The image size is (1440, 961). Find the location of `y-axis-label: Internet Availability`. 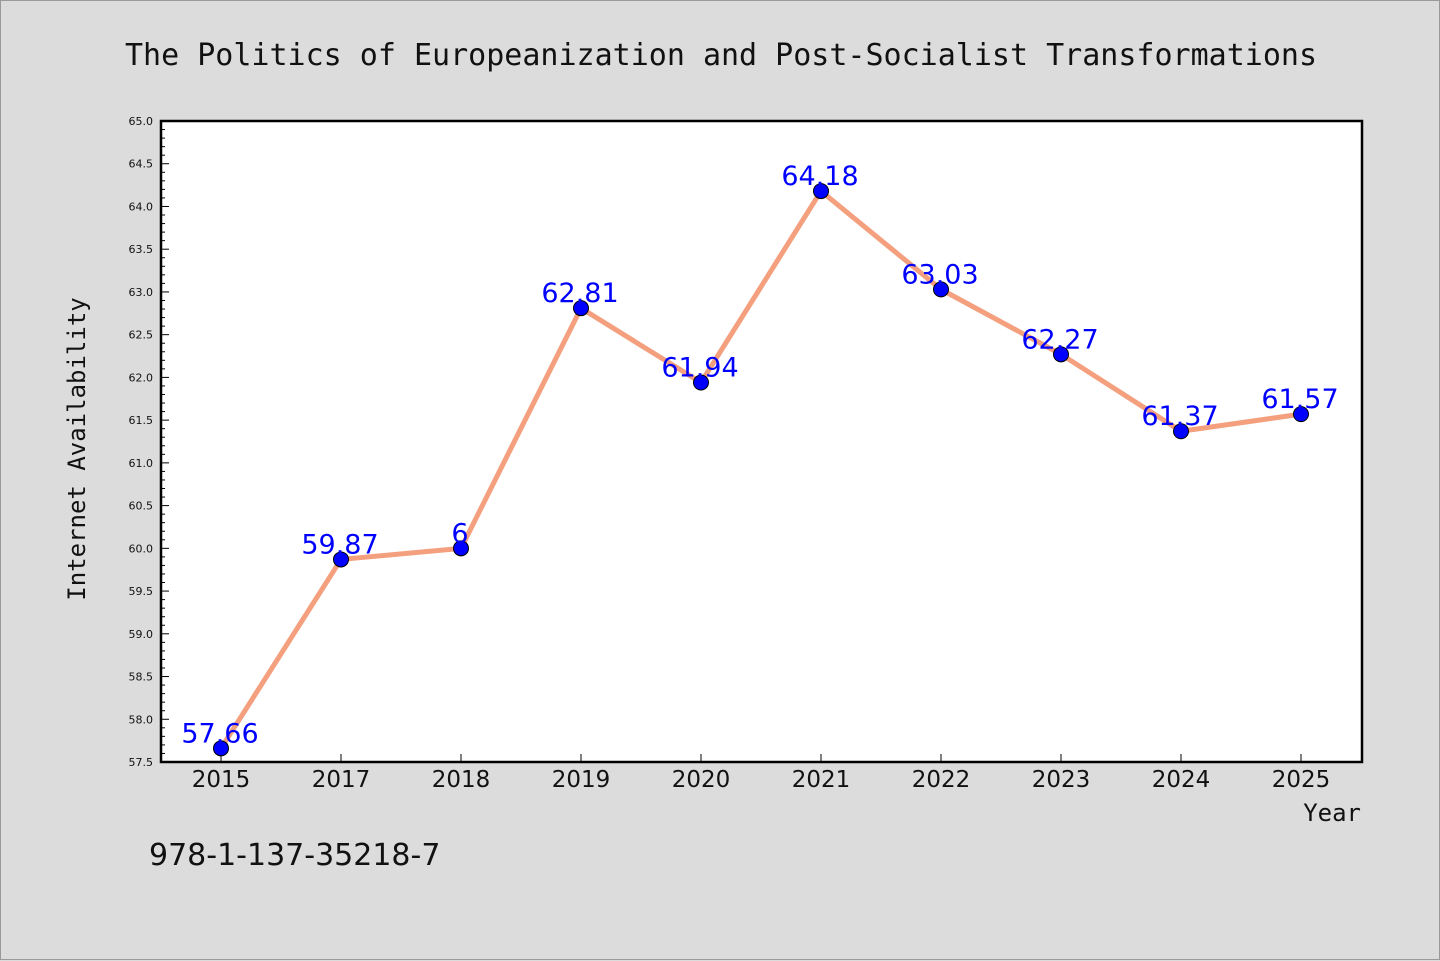

y-axis-label: Internet Availability is located at coordinates (77, 448).